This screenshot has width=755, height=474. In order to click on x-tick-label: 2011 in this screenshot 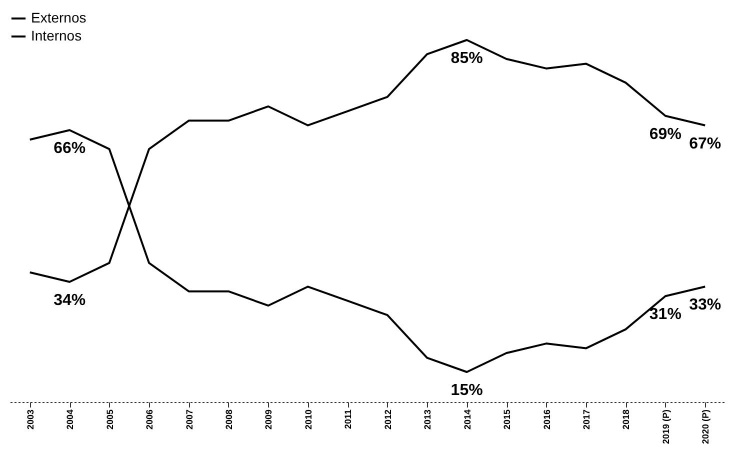, I will do `click(348, 420)`.